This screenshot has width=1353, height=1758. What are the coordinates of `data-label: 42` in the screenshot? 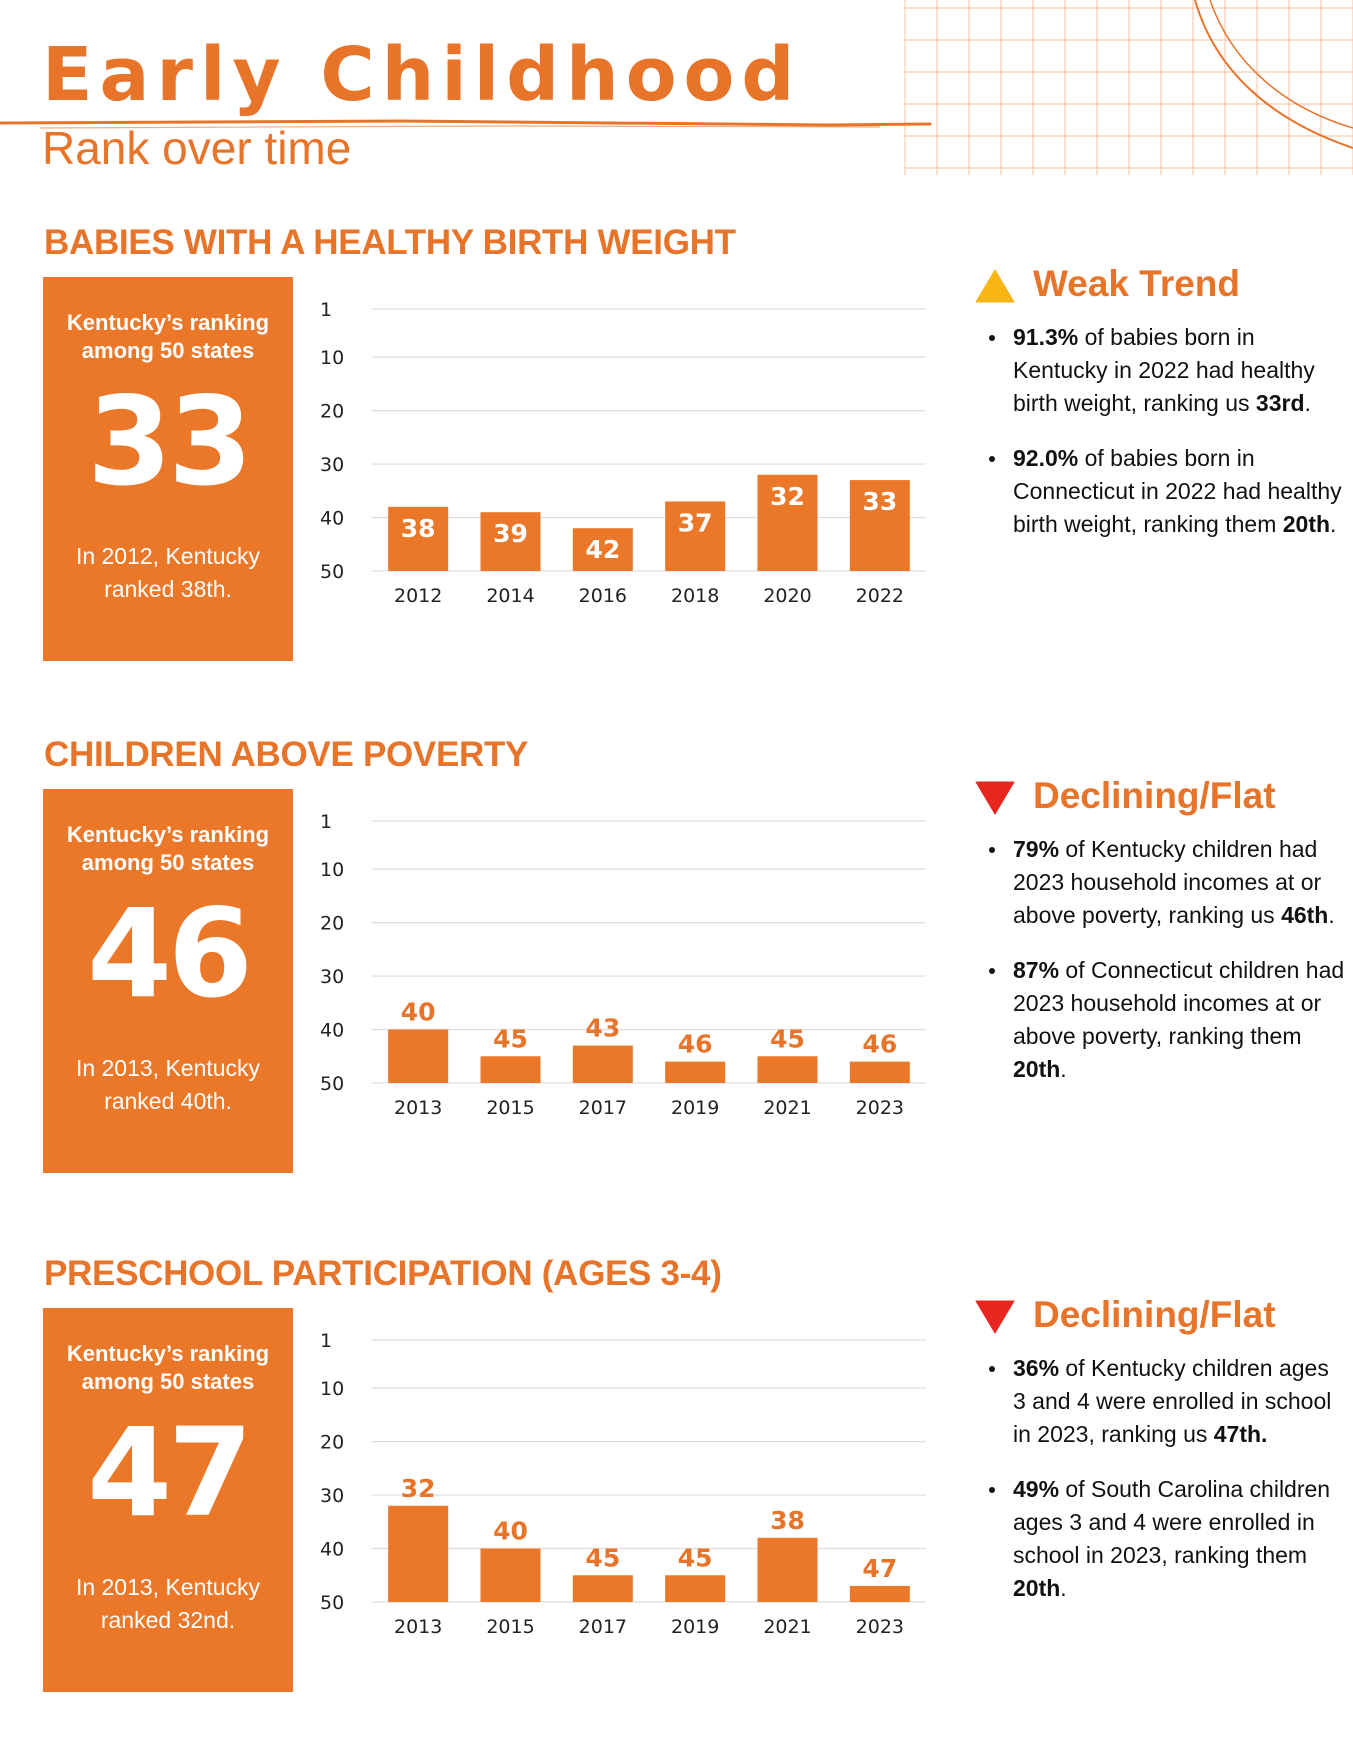 It's located at (602, 549).